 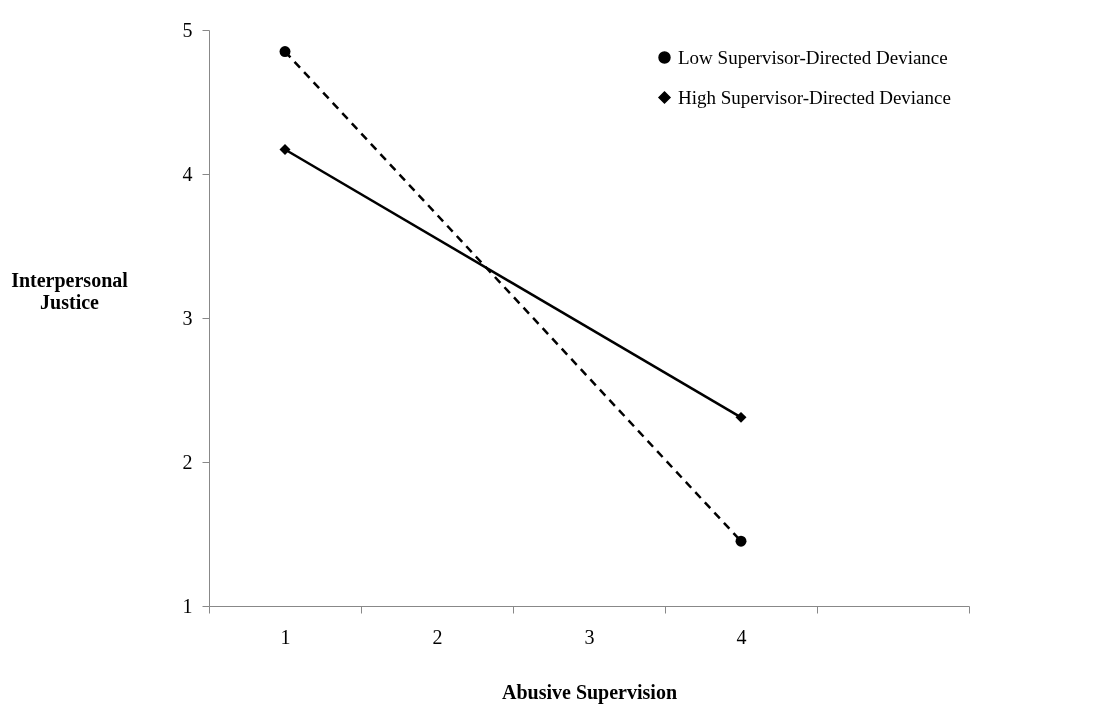 What do you see at coordinates (187, 29) in the screenshot?
I see `y-tick-label: 5` at bounding box center [187, 29].